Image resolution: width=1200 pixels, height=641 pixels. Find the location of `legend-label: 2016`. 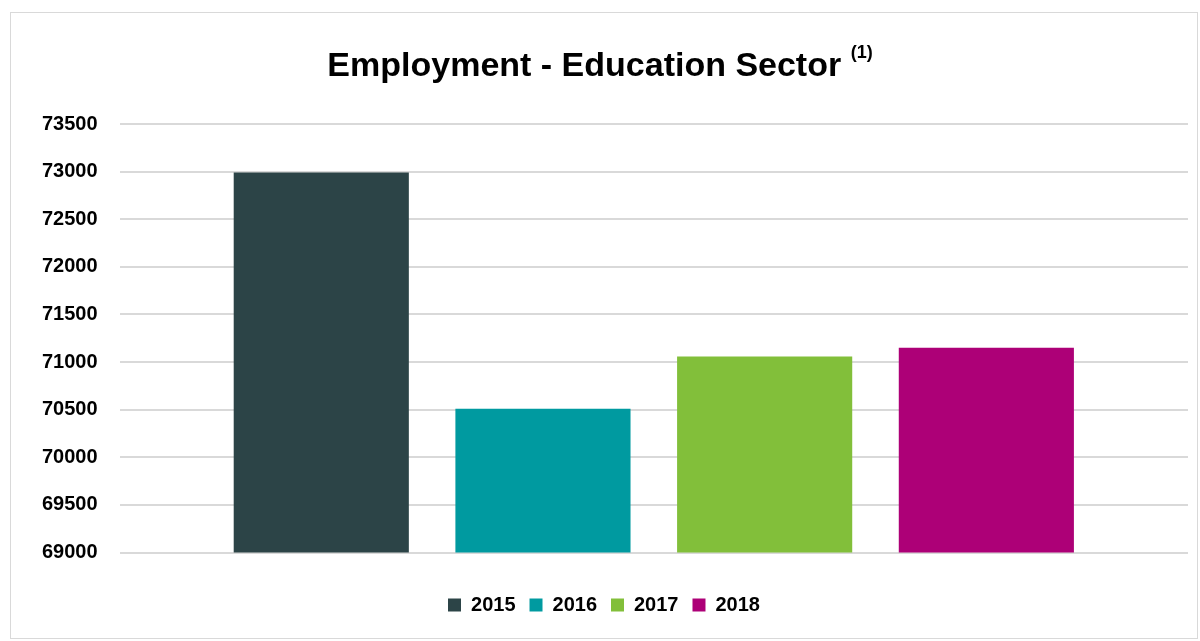

legend-label: 2016 is located at coordinates (575, 603).